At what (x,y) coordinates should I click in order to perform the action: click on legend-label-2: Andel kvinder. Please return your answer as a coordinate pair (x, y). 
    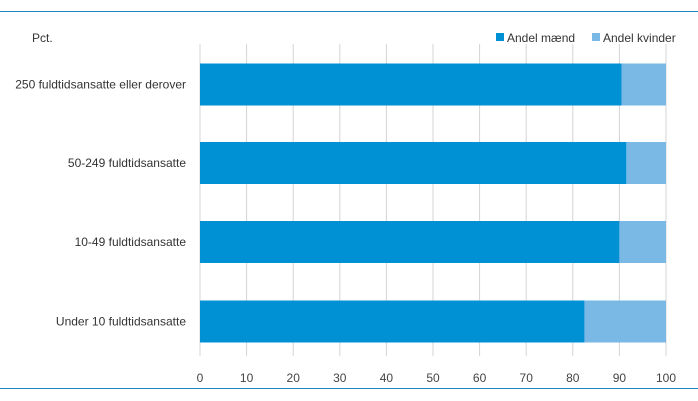
    Looking at the image, I should click on (639, 38).